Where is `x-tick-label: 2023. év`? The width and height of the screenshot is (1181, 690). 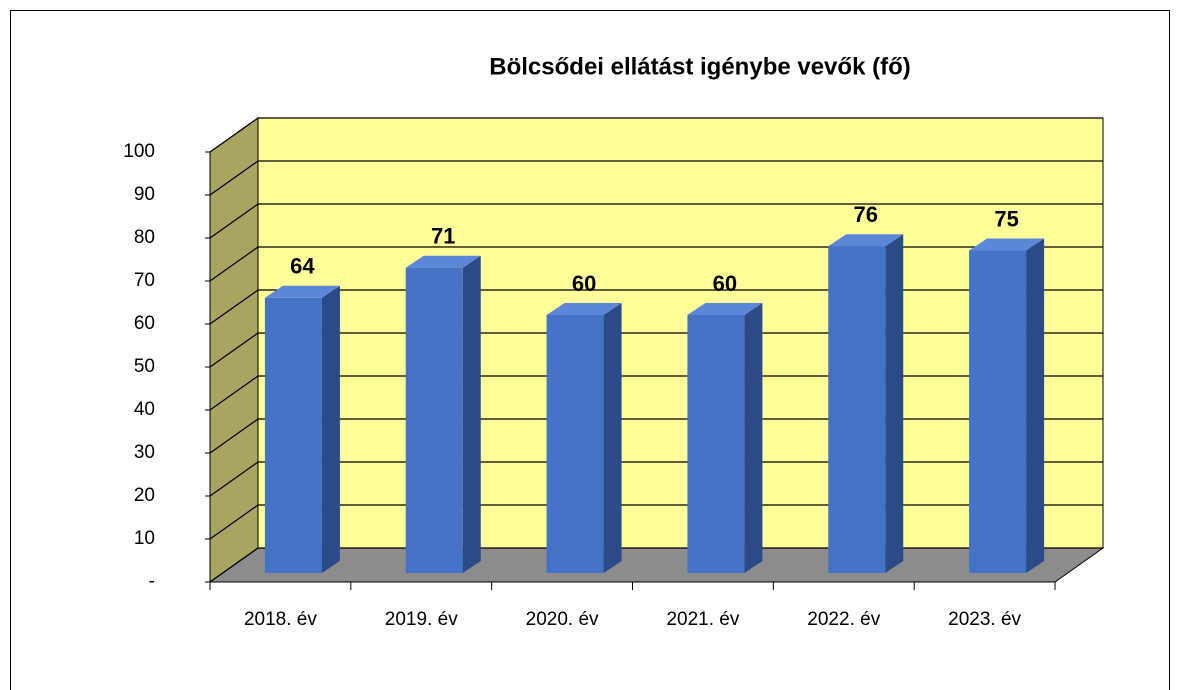
x-tick-label: 2023. év is located at coordinates (984, 619).